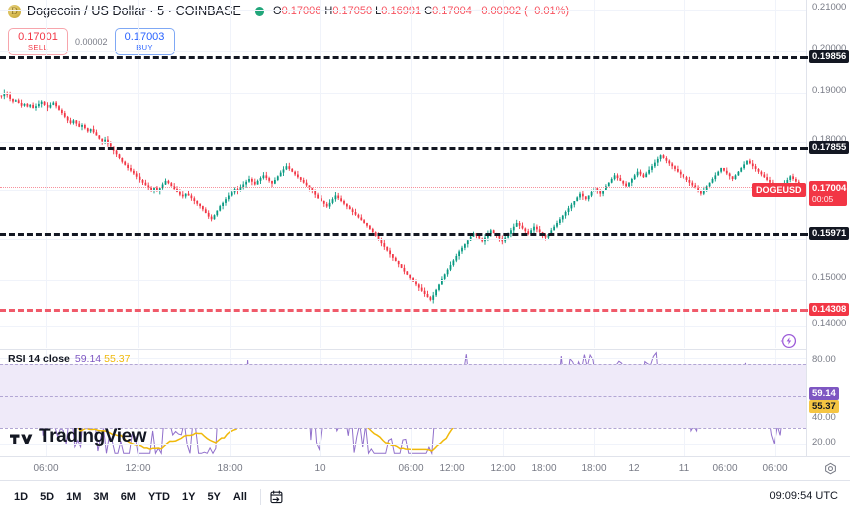  I want to click on ohlc-close-value: 0.17004, so click(452, 11).